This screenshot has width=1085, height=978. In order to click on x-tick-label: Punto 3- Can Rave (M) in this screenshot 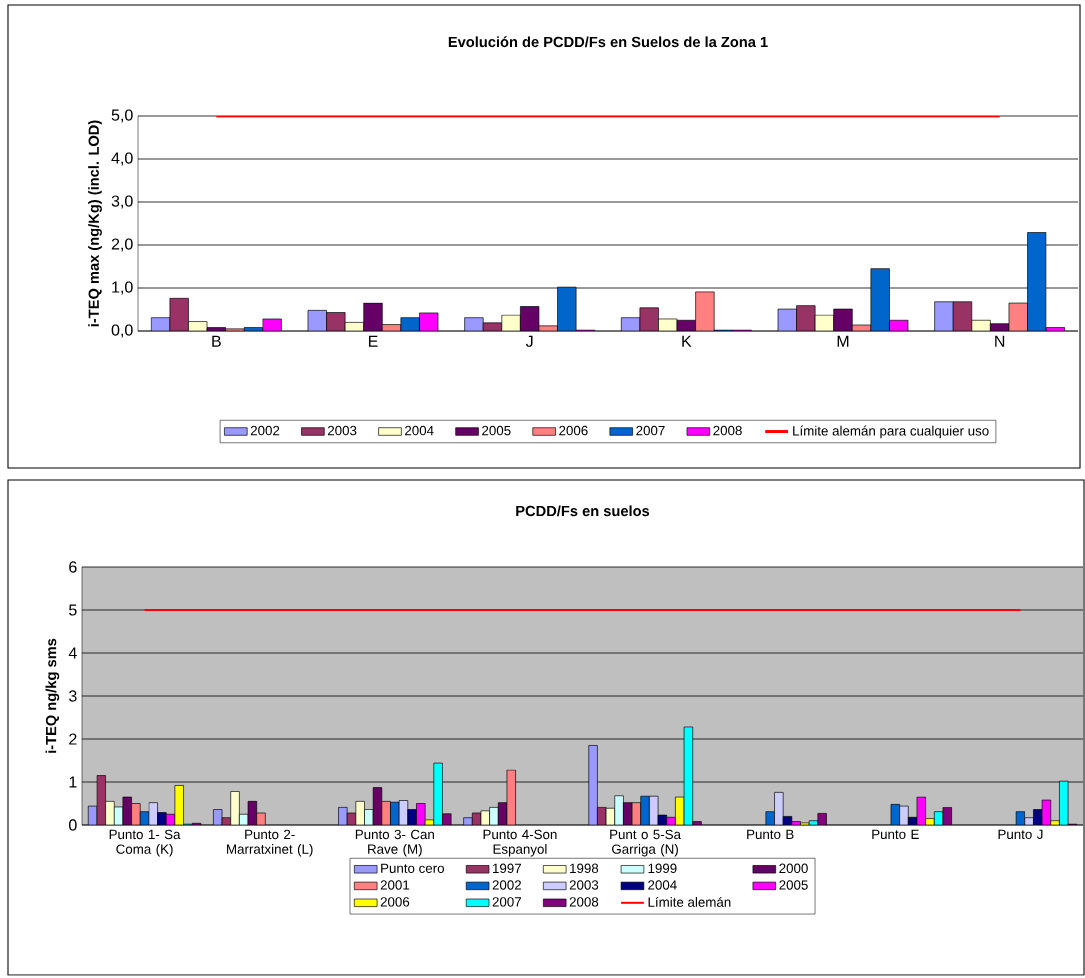, I will do `click(394, 843)`.